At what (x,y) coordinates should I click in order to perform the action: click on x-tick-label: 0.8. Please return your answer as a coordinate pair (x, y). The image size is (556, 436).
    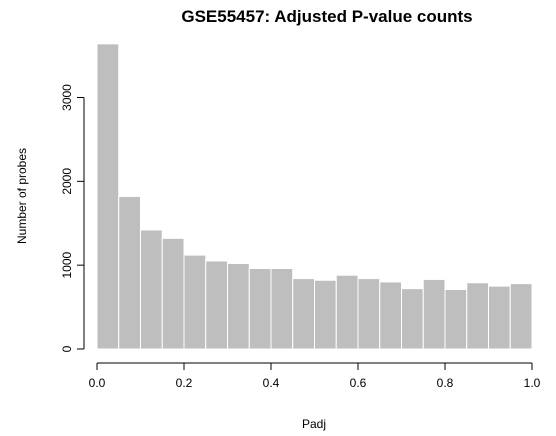
    Looking at the image, I should click on (445, 383).